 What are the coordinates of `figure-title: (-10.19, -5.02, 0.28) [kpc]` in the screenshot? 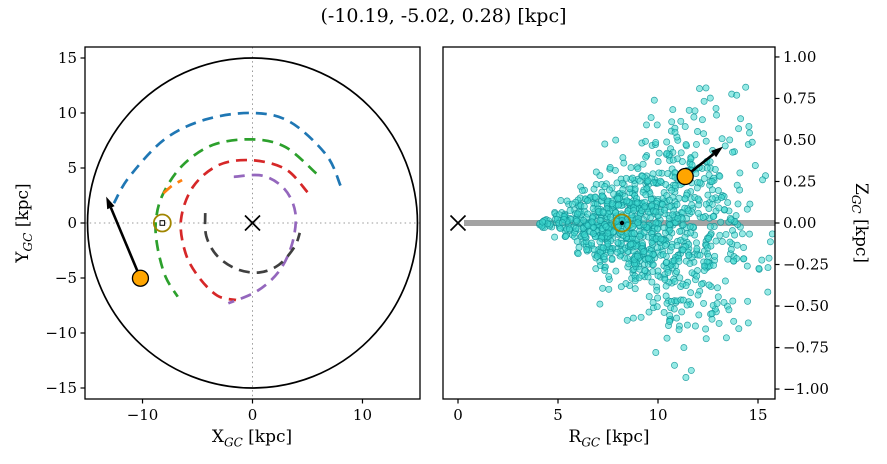 It's located at (443, 16).